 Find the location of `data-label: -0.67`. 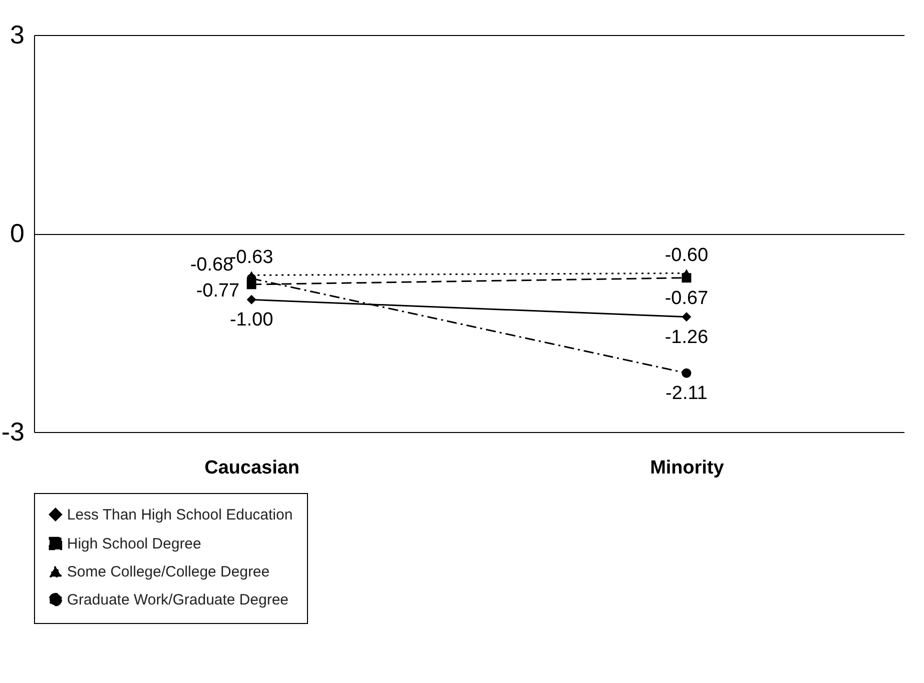

data-label: -0.67 is located at coordinates (686, 298).